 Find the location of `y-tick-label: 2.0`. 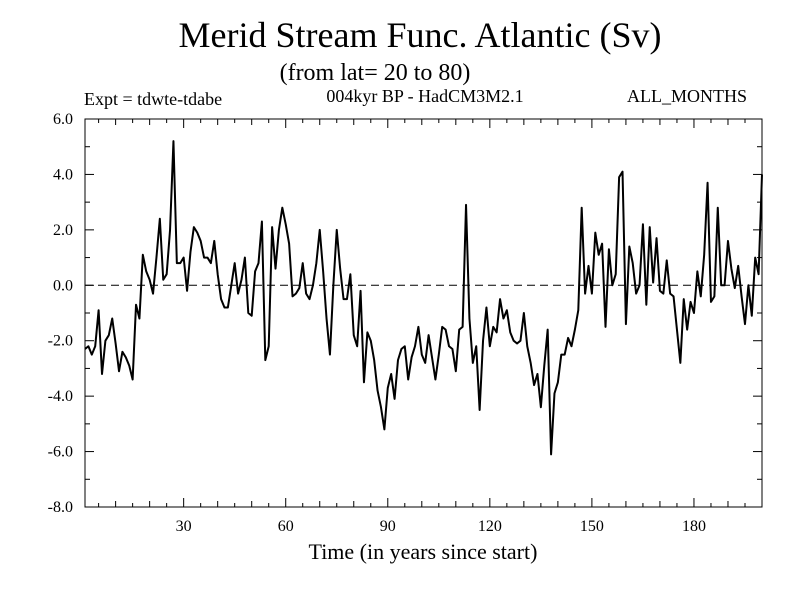

y-tick-label: 2.0 is located at coordinates (63, 230).